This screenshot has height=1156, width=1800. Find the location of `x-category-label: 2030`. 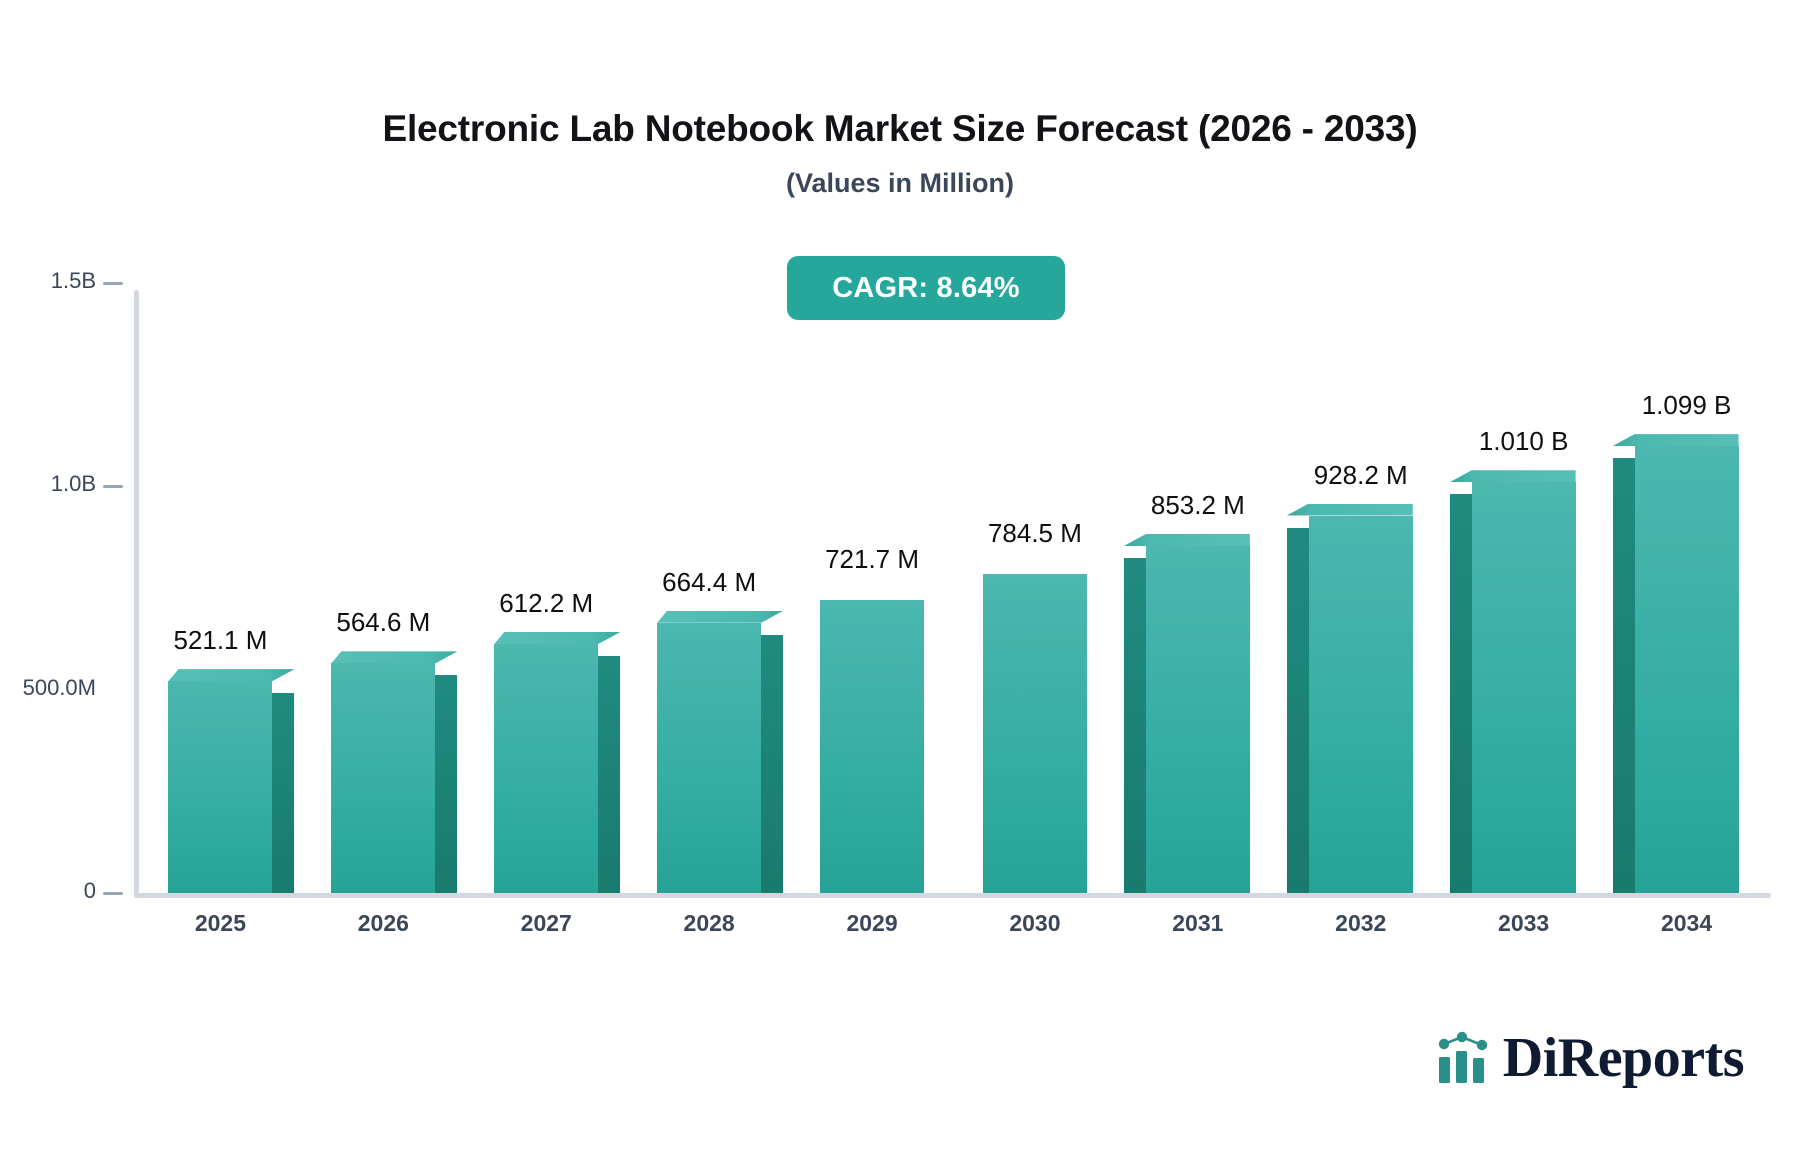

x-category-label: 2030 is located at coordinates (1035, 923).